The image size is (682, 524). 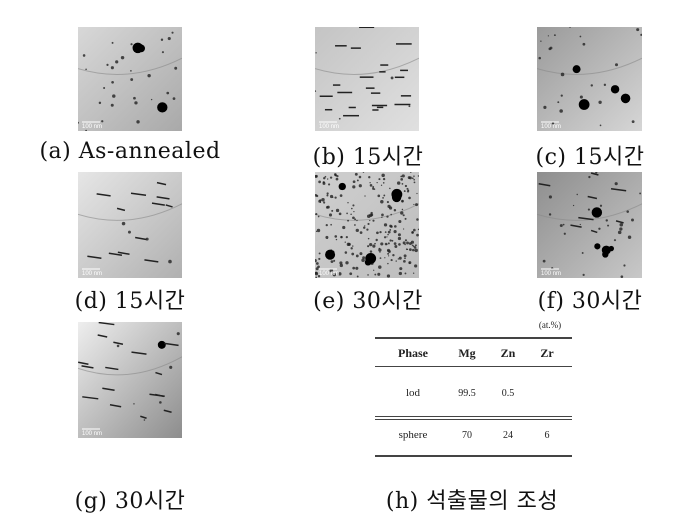 I want to click on caption: (d) 15시간, so click(x=130, y=301).